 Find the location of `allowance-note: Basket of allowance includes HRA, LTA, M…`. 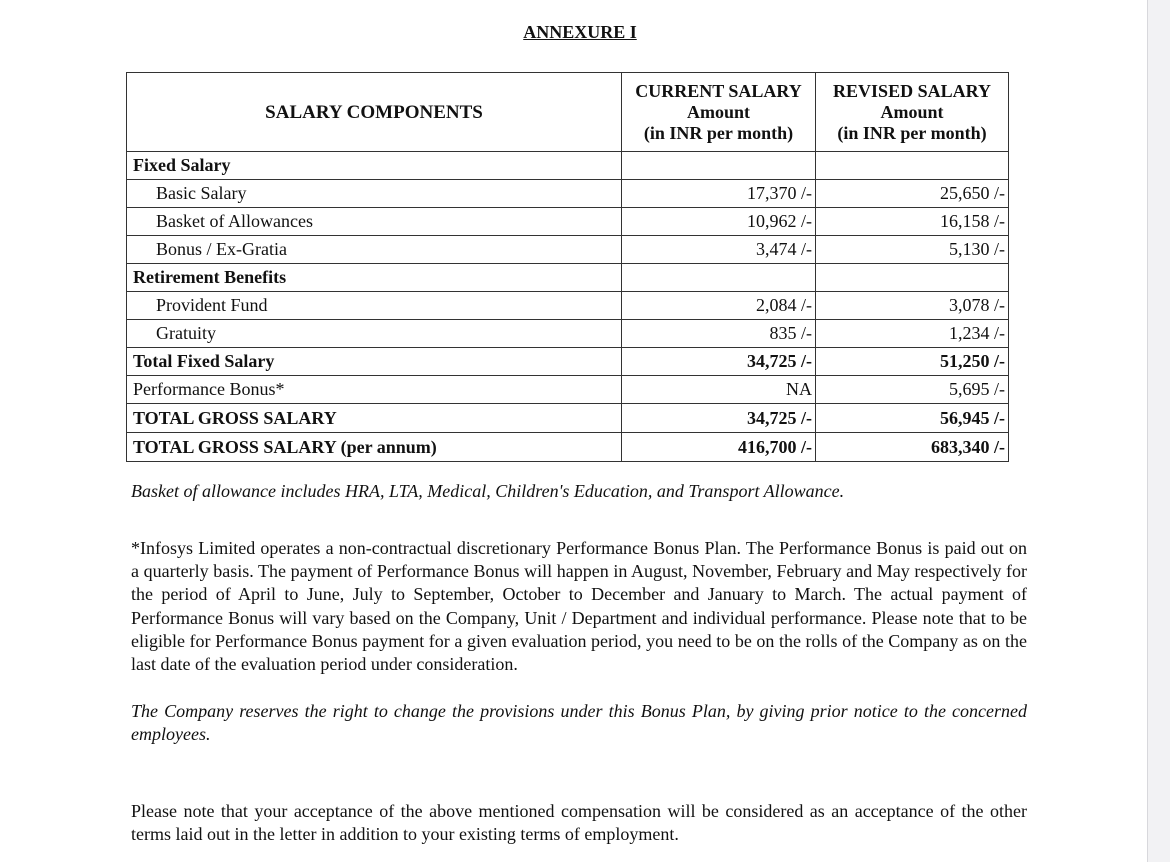

allowance-note: Basket of allowance includes HRA, LTA, M… is located at coordinates (488, 491).